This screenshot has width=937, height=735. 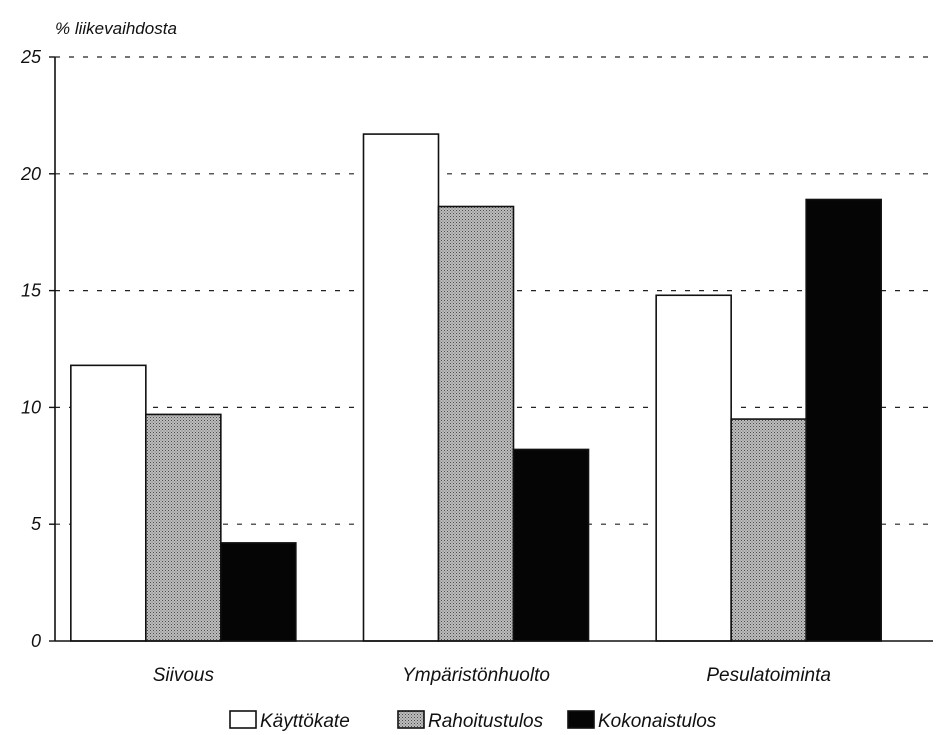 I want to click on x-ticks: Siivous Ympäristönhuolto Pesulatoiminta, so click(x=492, y=675).